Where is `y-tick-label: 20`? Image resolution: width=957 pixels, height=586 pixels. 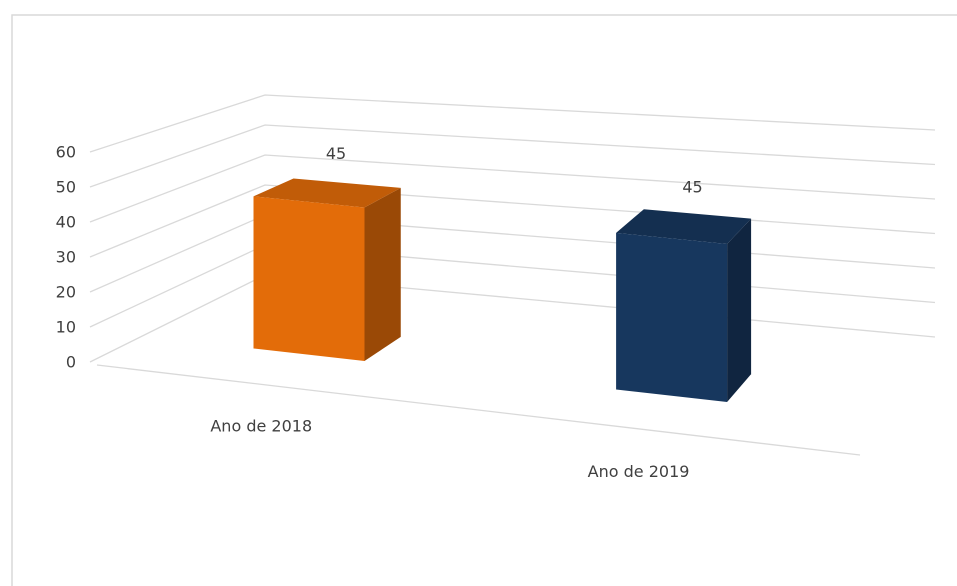 y-tick-label: 20 is located at coordinates (66, 292).